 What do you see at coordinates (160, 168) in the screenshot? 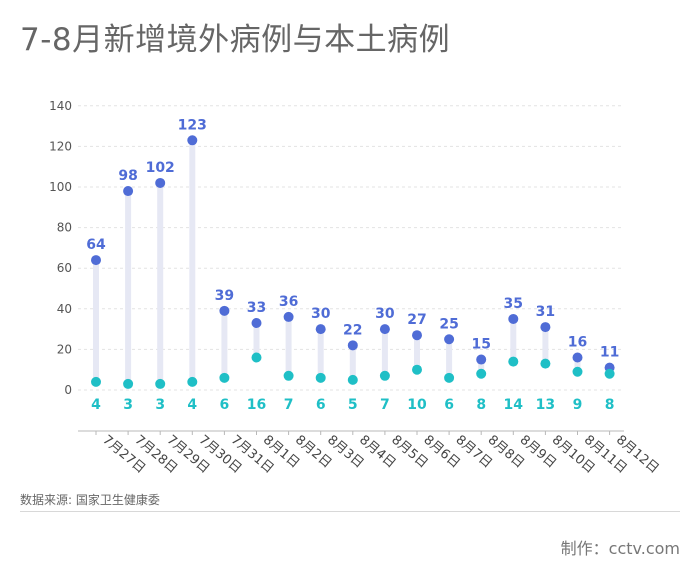
I see `imported-value-label: 102` at bounding box center [160, 168].